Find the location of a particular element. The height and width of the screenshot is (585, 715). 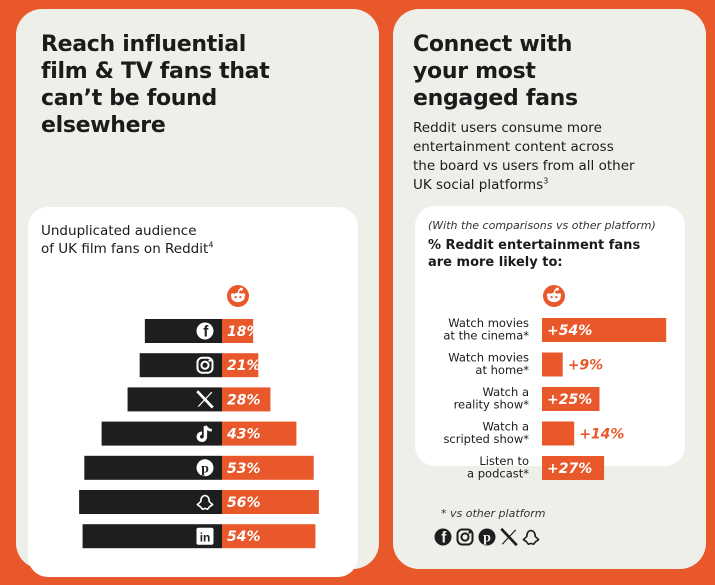

engagement-value-label: +25% is located at coordinates (569, 400).